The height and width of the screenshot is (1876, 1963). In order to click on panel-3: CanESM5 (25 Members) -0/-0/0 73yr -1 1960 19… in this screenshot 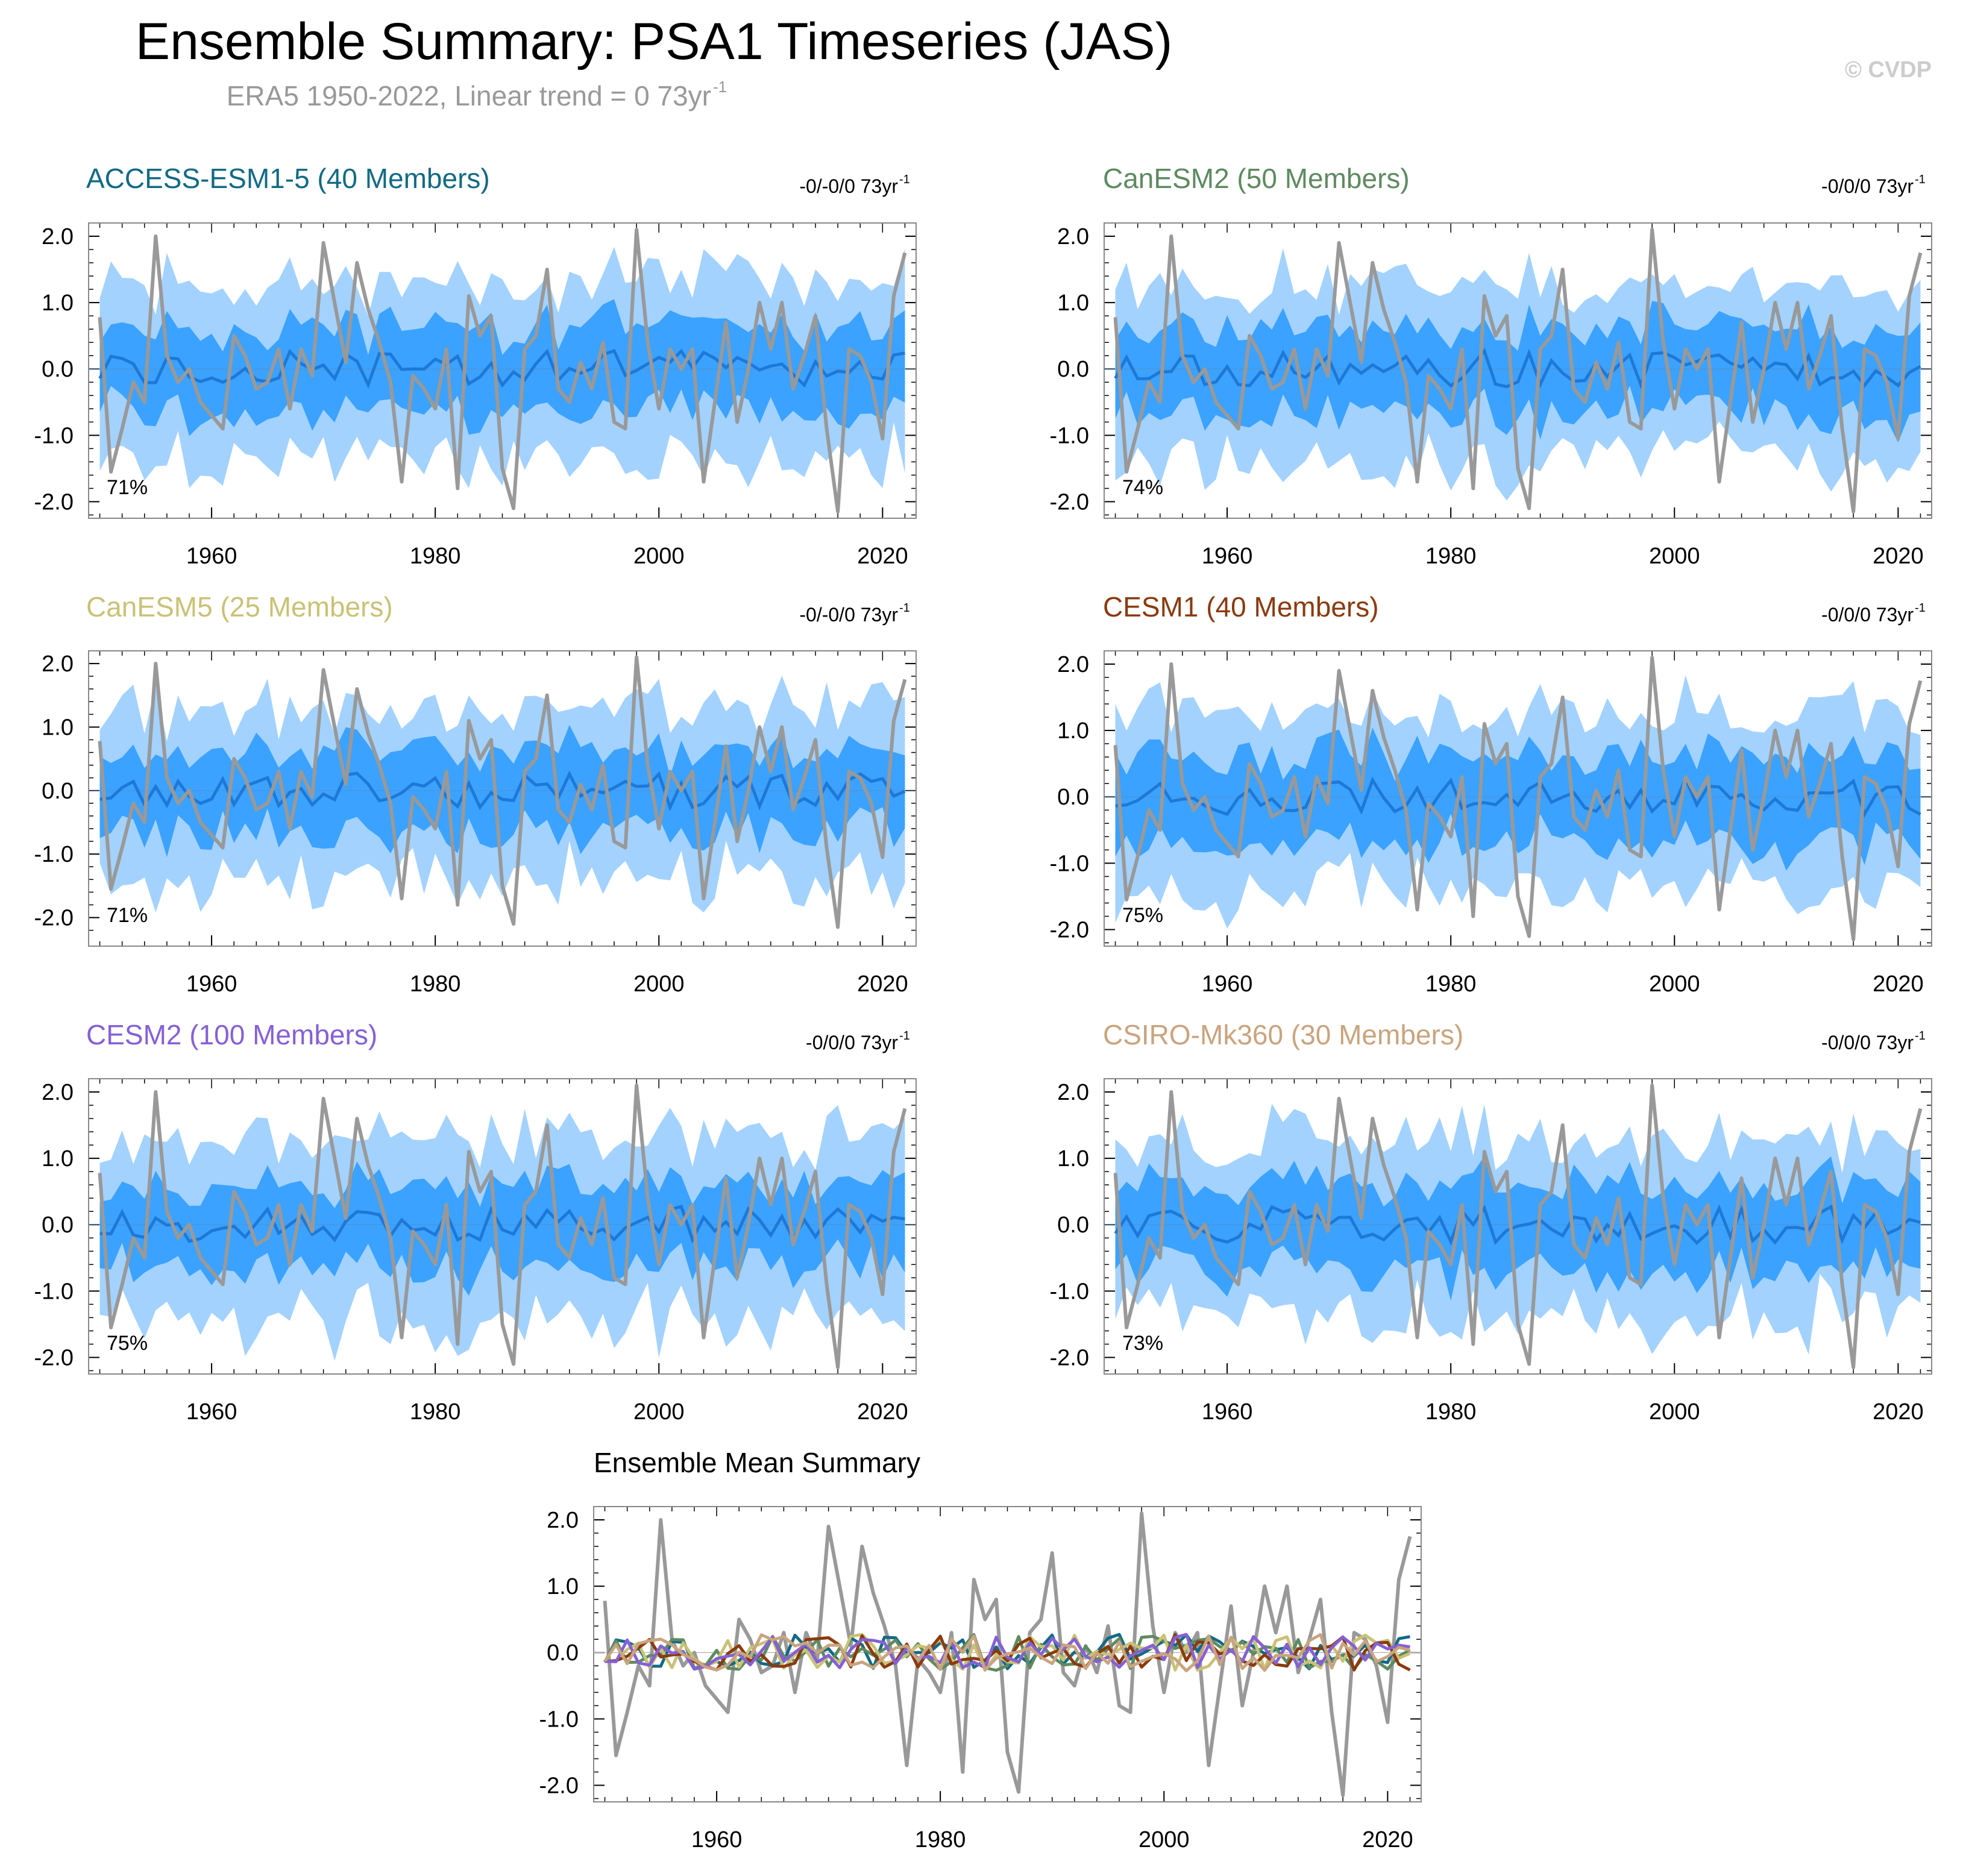, I will do `click(475, 794)`.